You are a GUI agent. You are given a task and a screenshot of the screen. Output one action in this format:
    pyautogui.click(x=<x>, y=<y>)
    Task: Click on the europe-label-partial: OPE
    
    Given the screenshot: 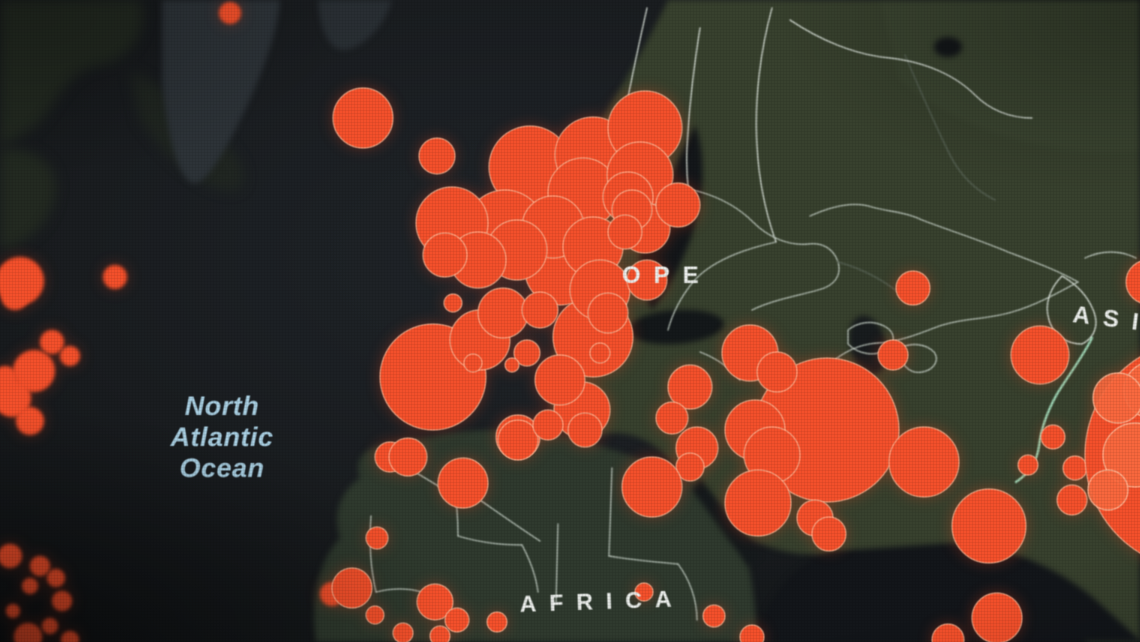 What is the action you would take?
    pyautogui.click(x=667, y=275)
    